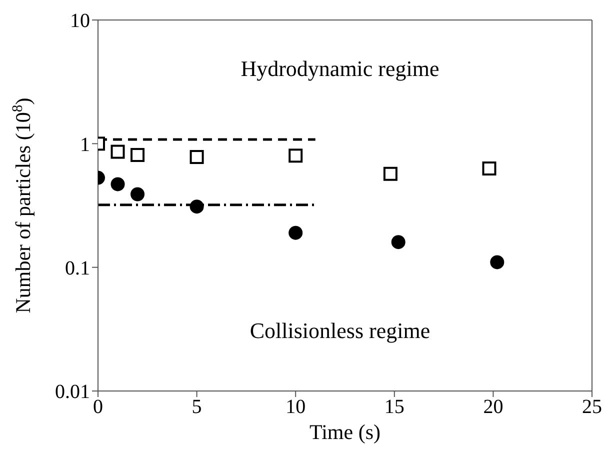 Image resolution: width=614 pixels, height=461 pixels. What do you see at coordinates (197, 407) in the screenshot?
I see `x-tick-label: 5` at bounding box center [197, 407].